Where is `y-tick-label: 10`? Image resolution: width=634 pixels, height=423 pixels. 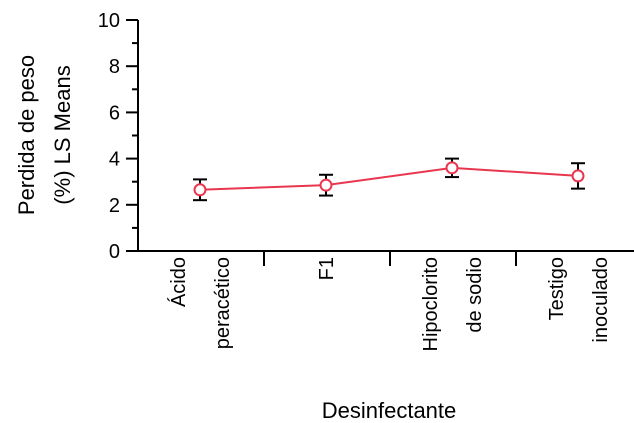 y-tick-label: 10 is located at coordinates (109, 21).